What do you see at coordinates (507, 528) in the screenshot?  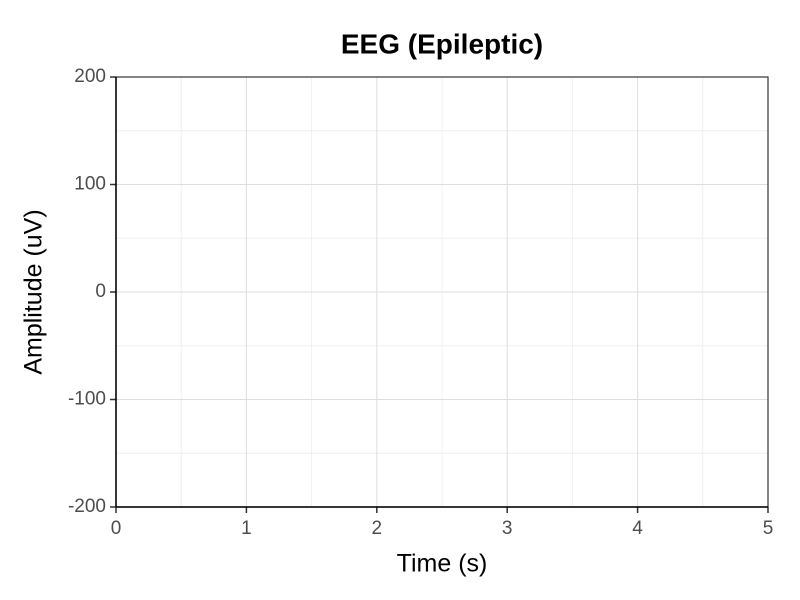 I see `x-tick-label: 3` at bounding box center [507, 528].